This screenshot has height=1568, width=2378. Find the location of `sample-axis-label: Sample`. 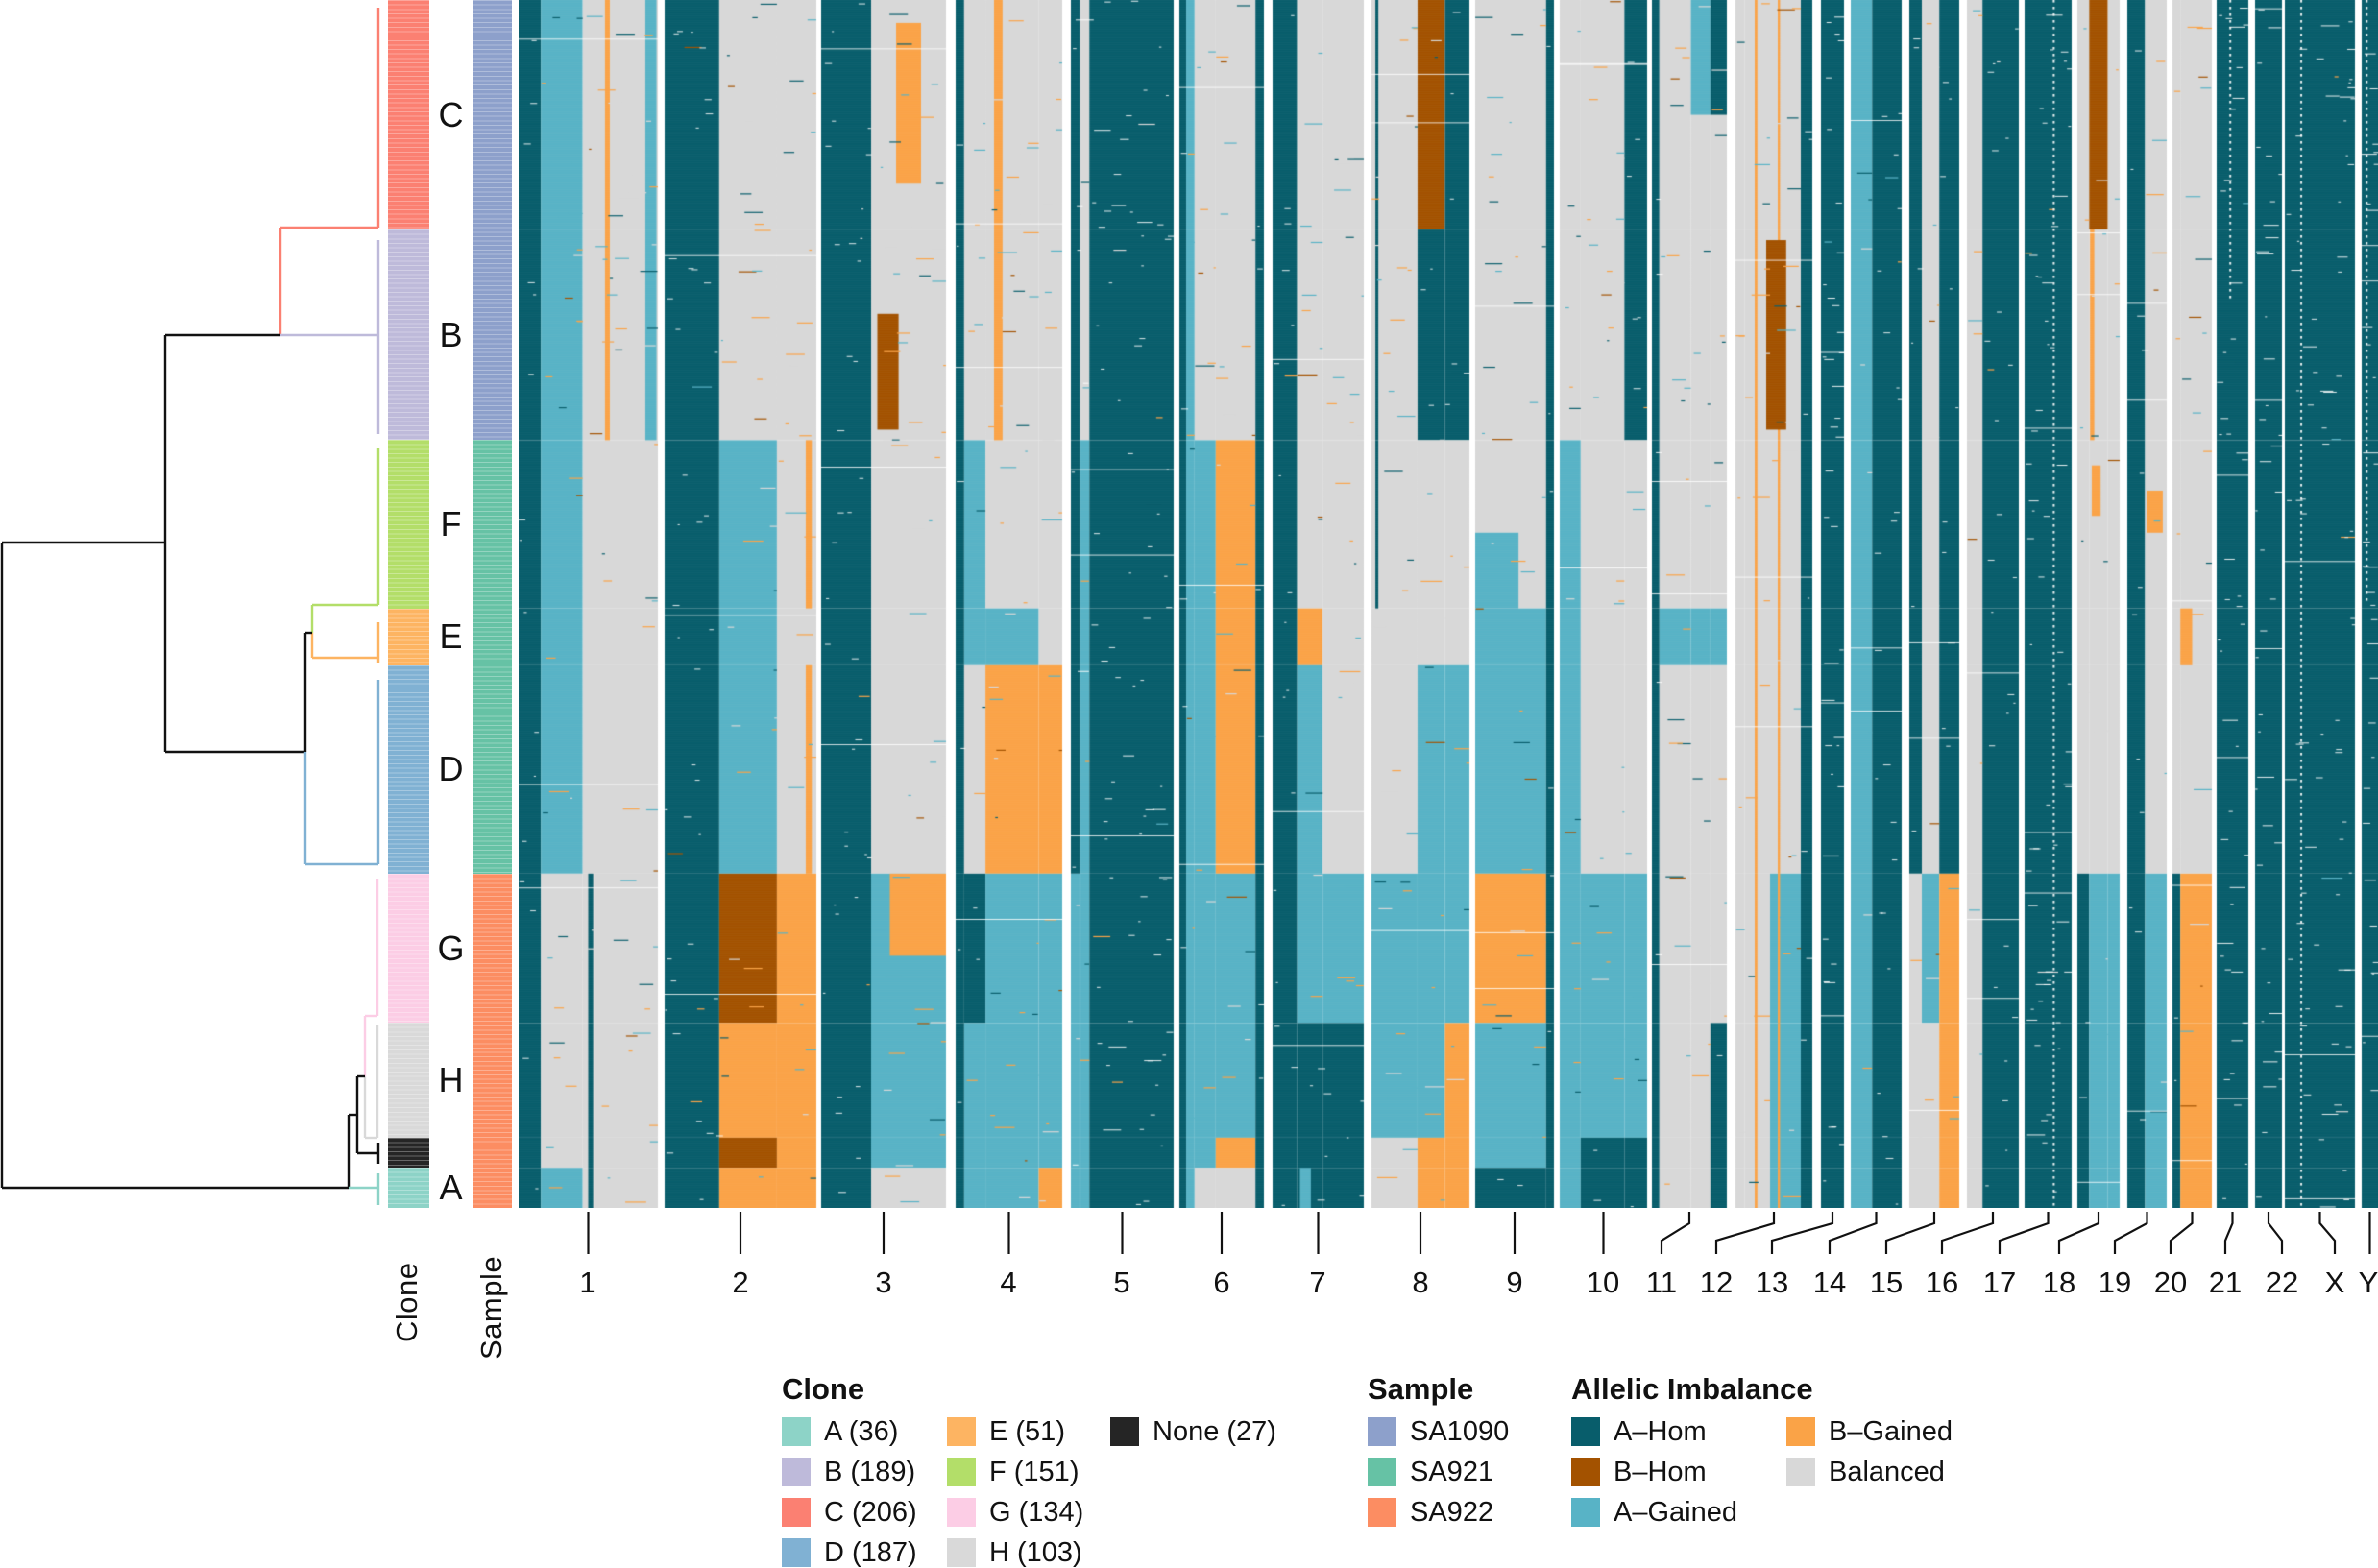

sample-axis-label: Sample is located at coordinates (491, 1307).